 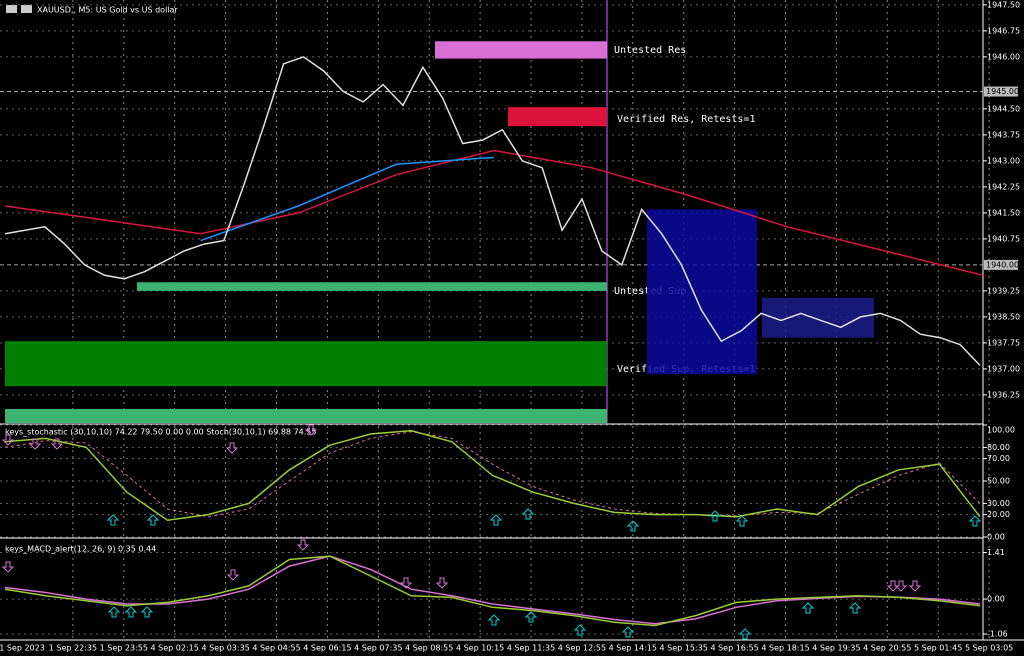 I want to click on y-tick-label: 1942.25, so click(x=1003, y=186).